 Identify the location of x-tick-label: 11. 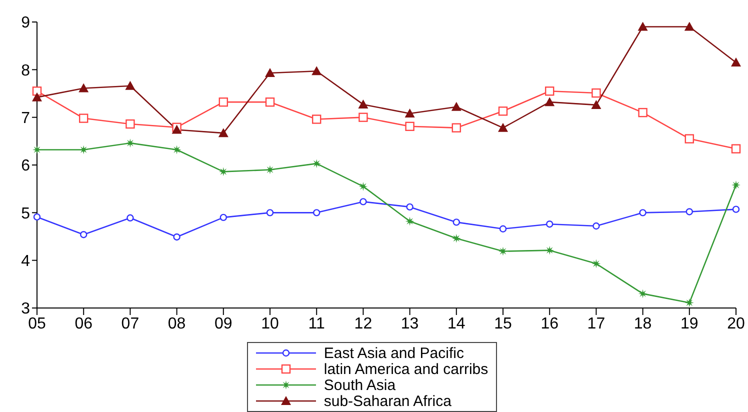
(317, 323).